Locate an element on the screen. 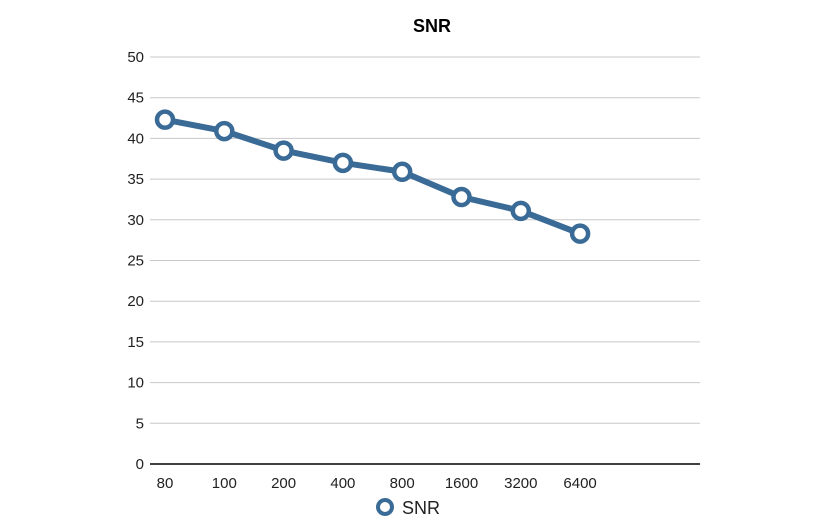 The image size is (840, 530). y-tick-label: 15 is located at coordinates (135, 342).